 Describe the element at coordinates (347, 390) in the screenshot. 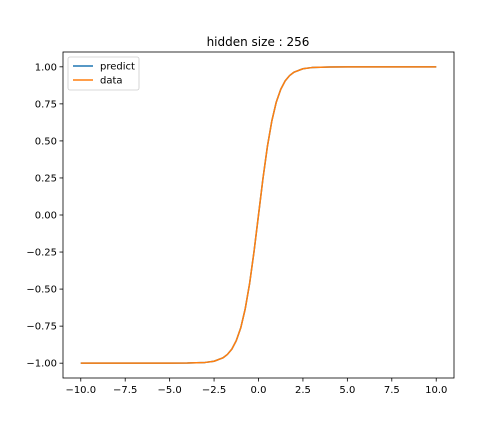

I see `x-tick-label: 5.0` at that location.